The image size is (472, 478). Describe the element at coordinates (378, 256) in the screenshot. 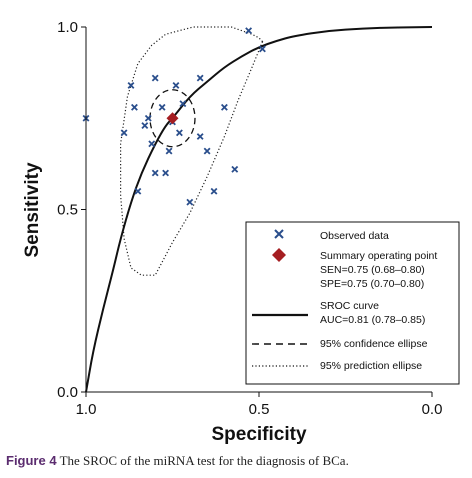

I see `legend-label-summary: Summary operating point` at that location.